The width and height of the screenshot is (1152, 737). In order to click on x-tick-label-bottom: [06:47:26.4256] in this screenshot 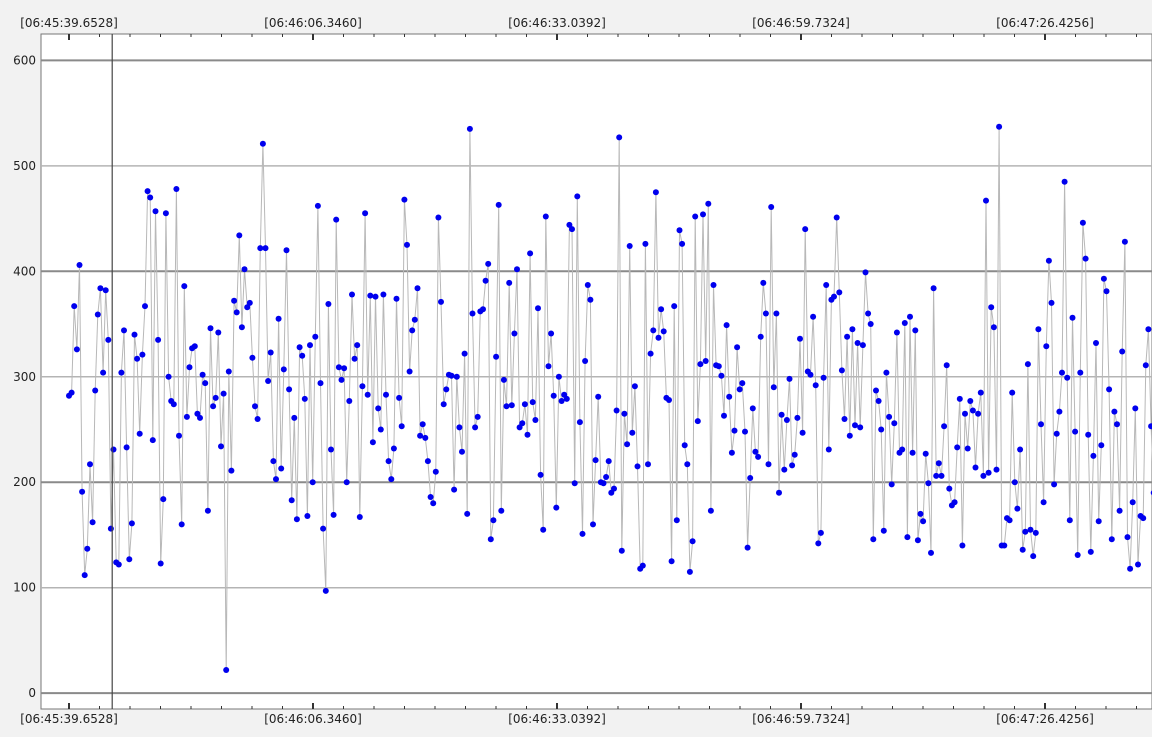, I will do `click(1045, 719)`.